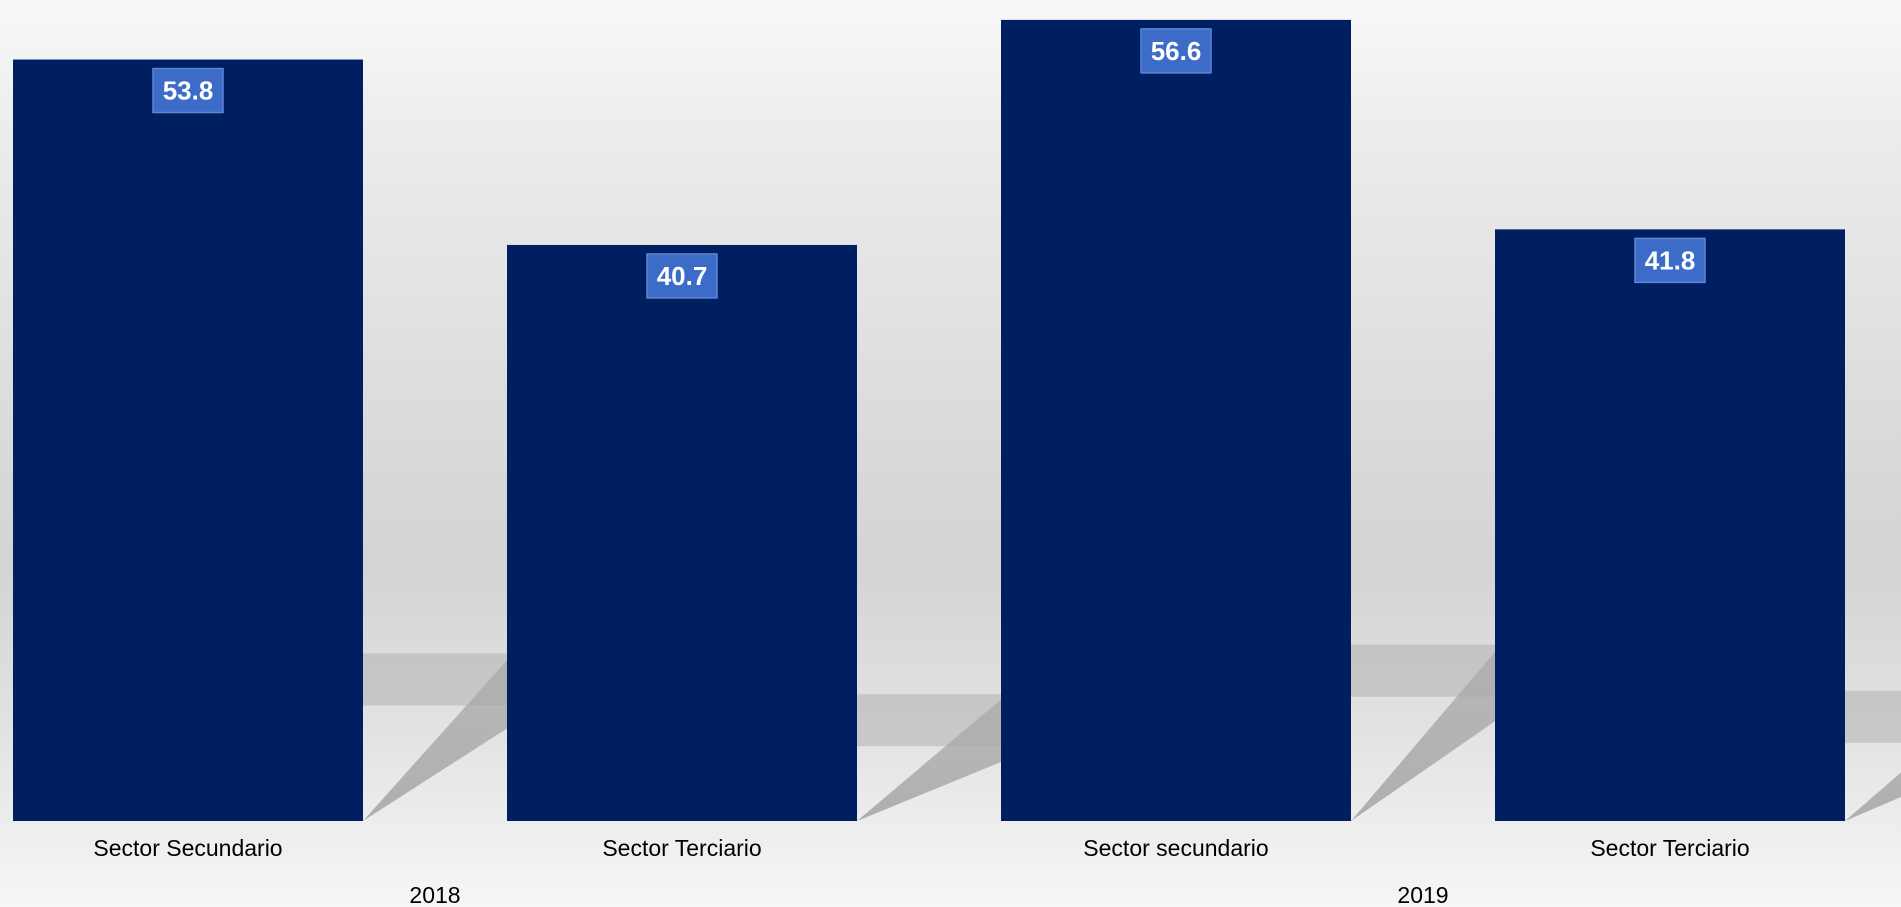  I want to click on group-axis-labels: 2018 2019, so click(928, 894).